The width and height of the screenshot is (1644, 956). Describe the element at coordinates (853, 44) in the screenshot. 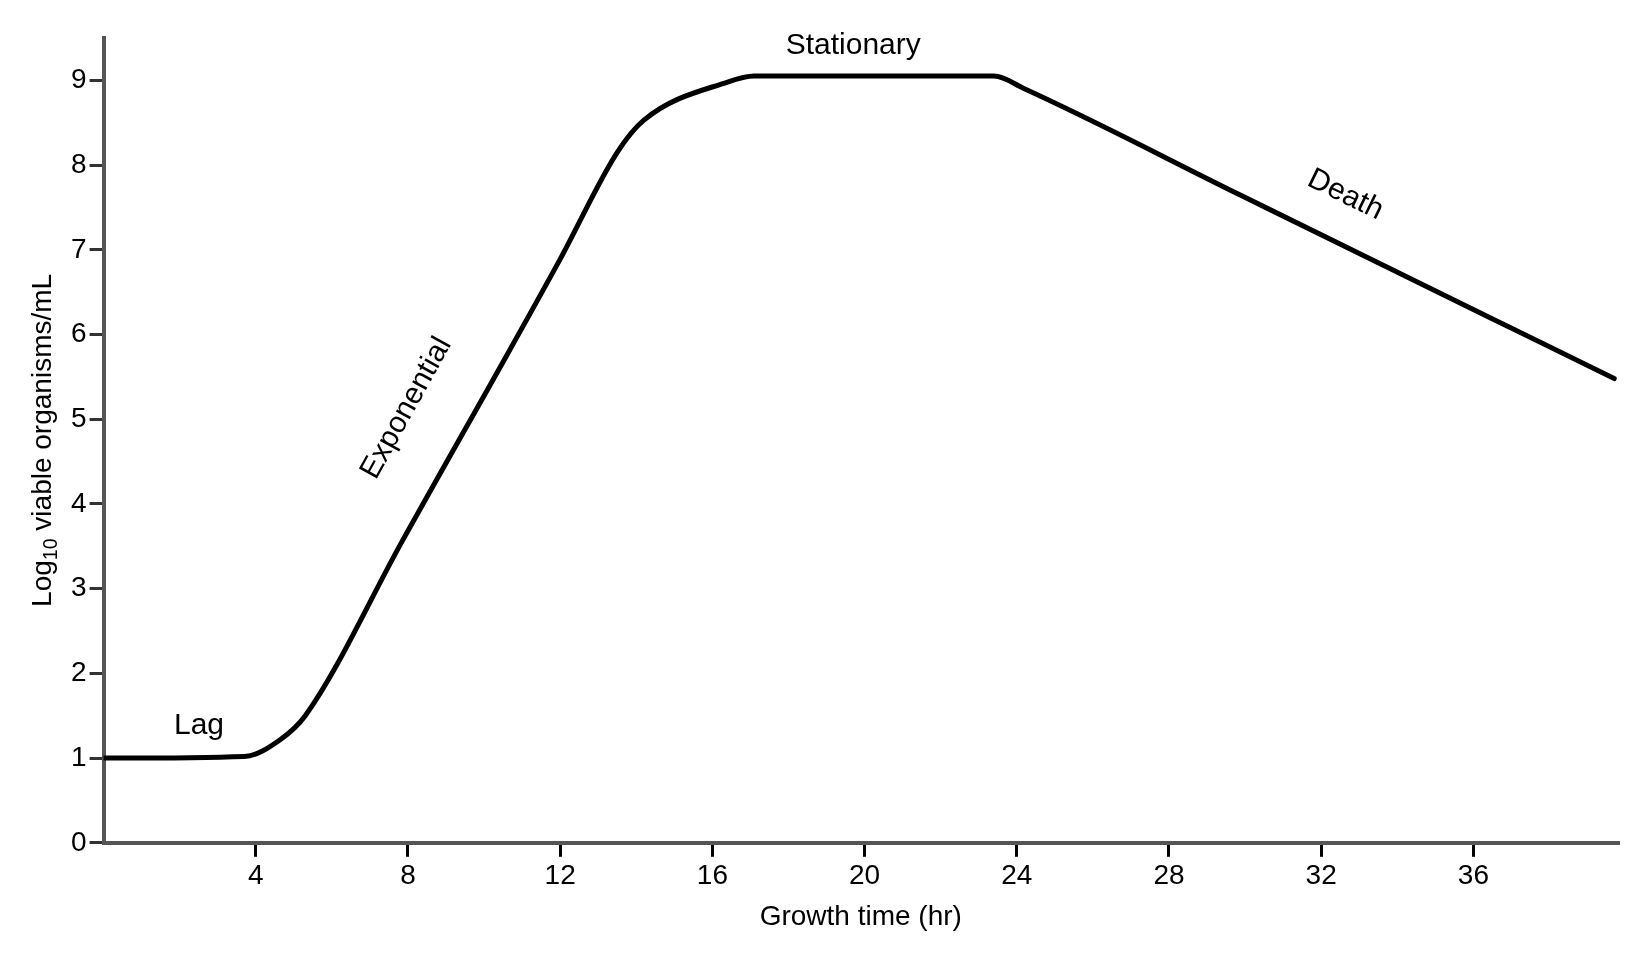

I see `annotation: Stationary` at that location.